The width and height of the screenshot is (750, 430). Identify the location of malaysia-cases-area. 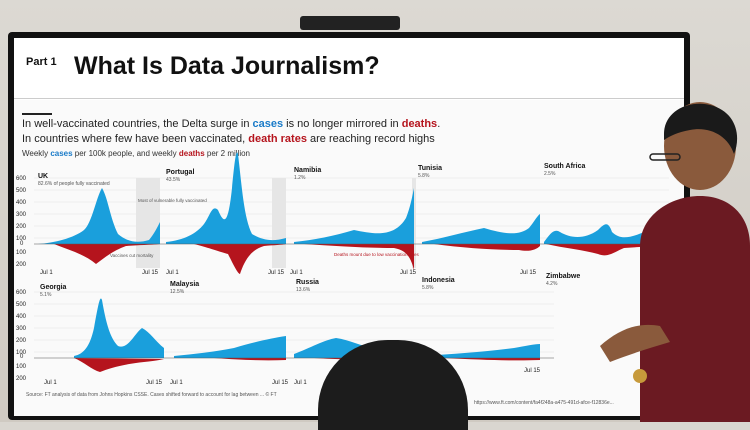
(230, 347).